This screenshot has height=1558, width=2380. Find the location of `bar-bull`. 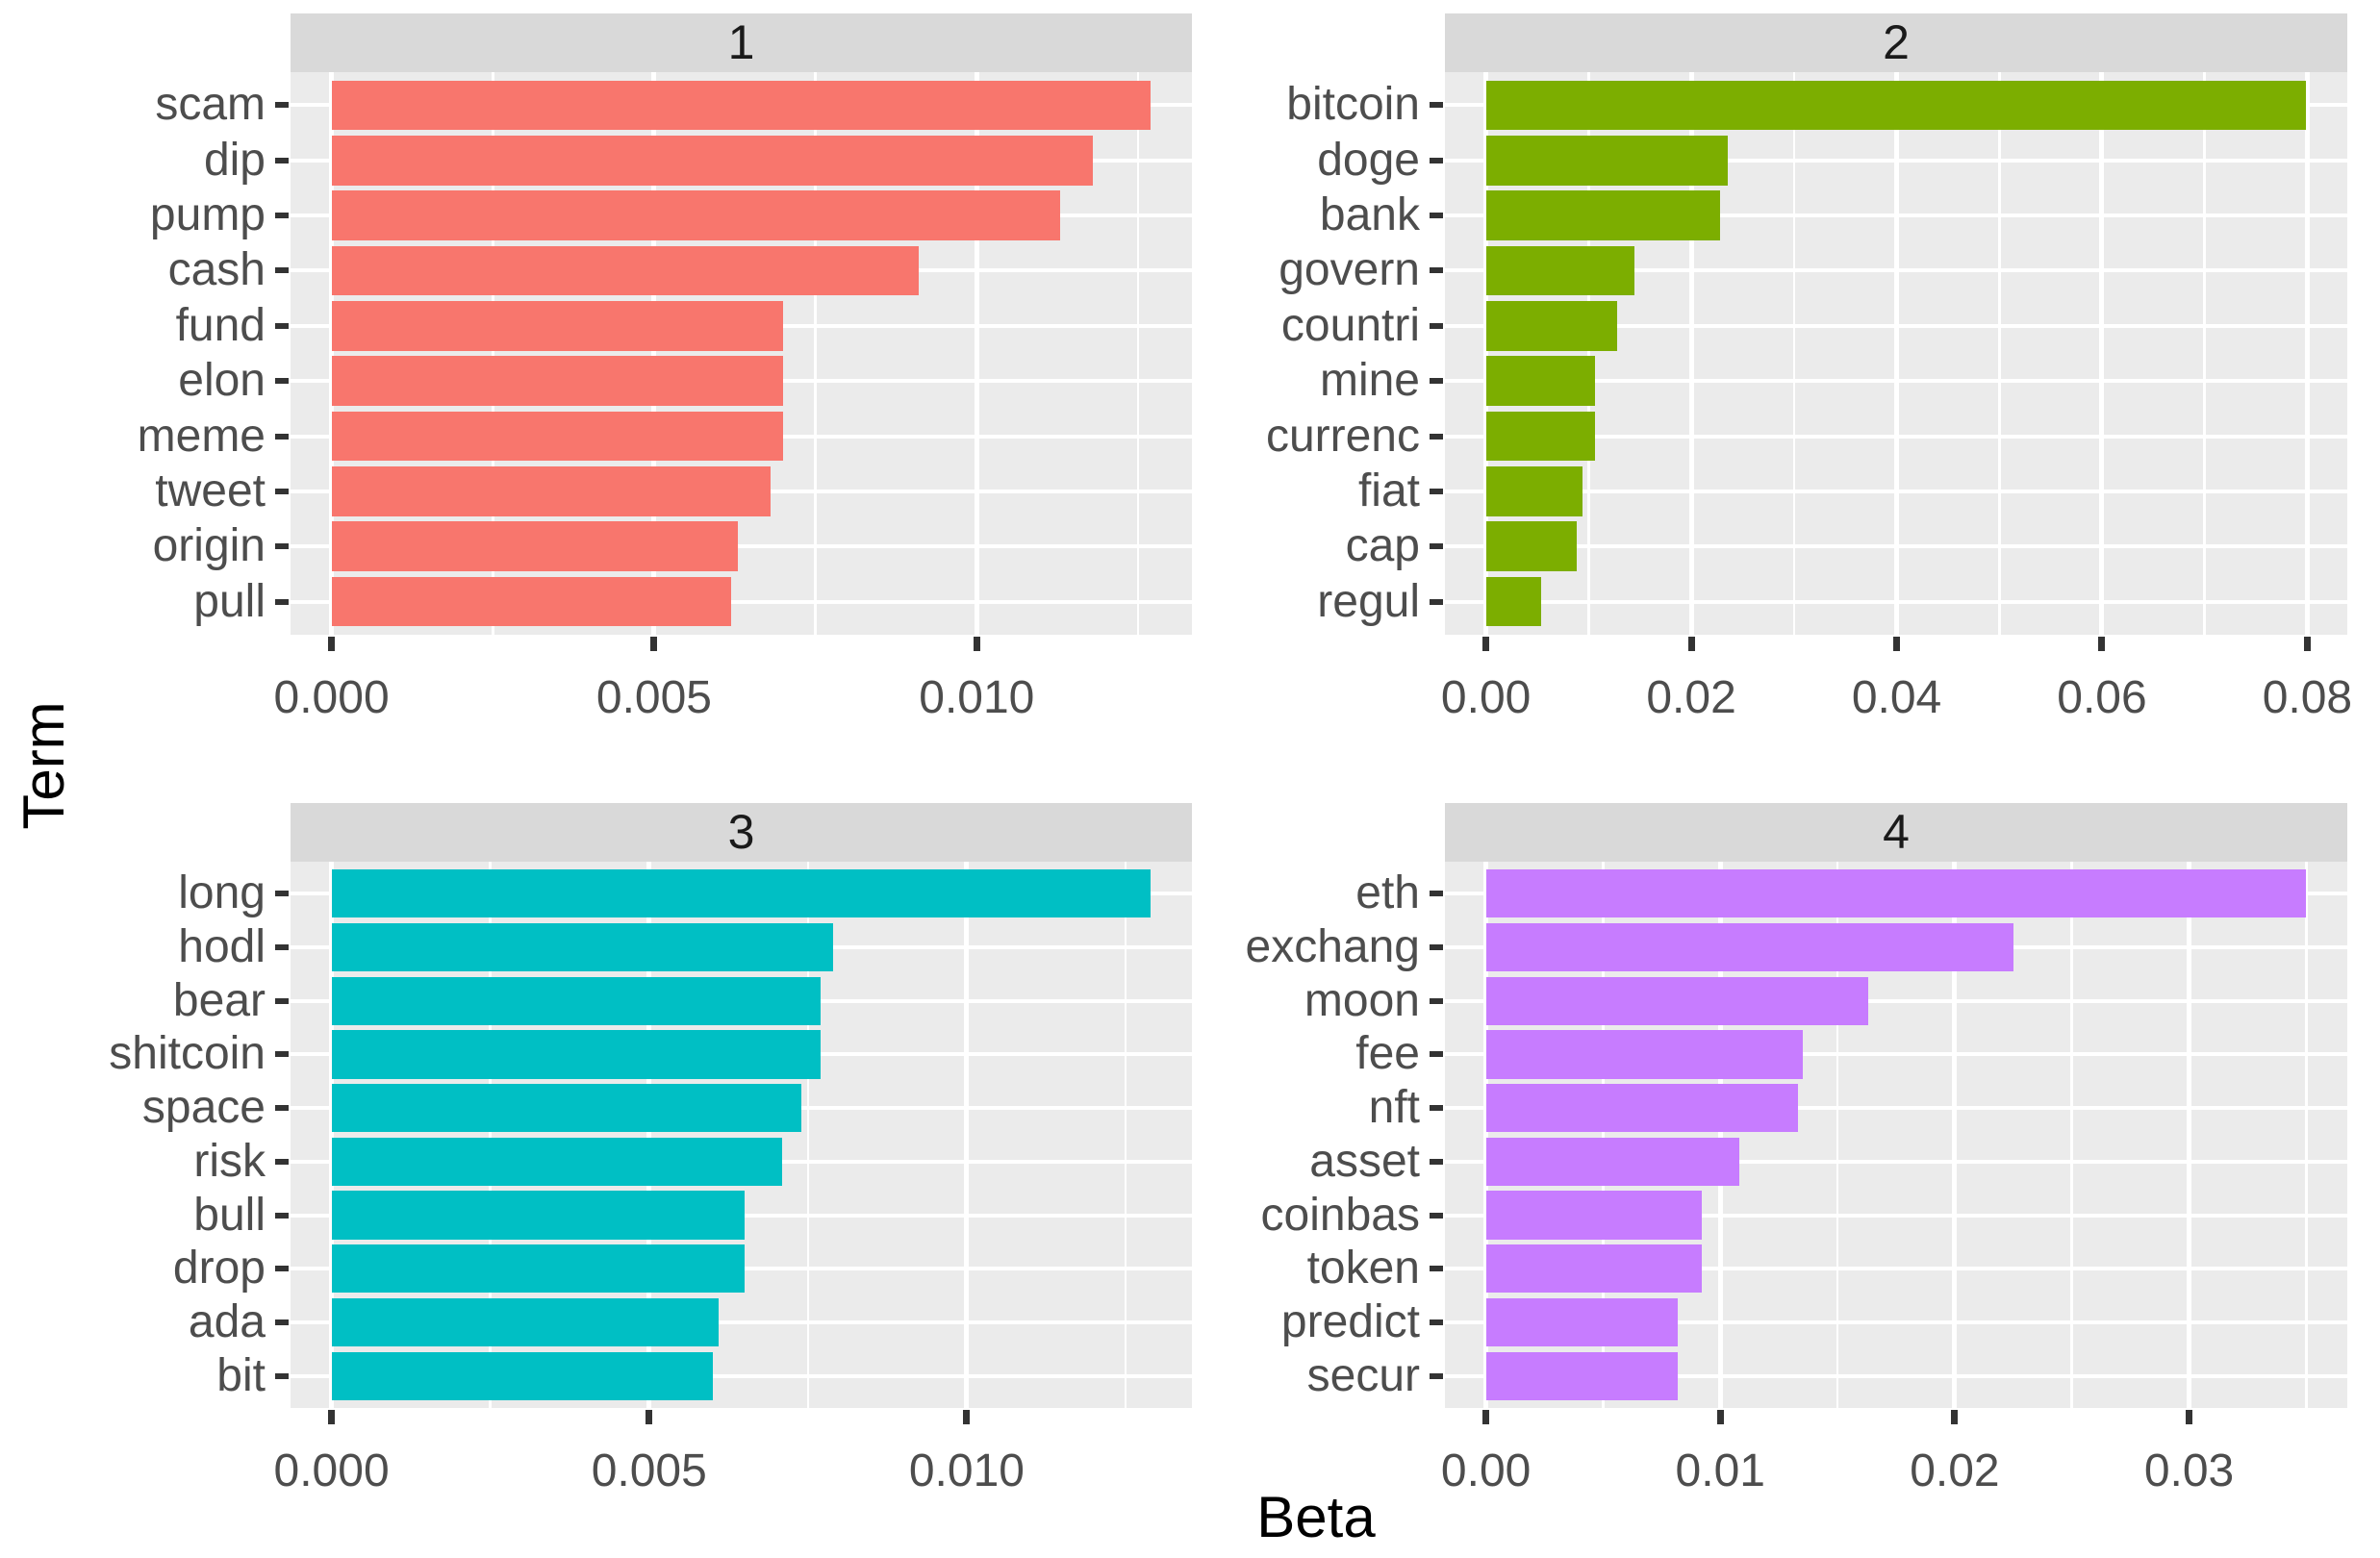

bar-bull is located at coordinates (538, 1215).